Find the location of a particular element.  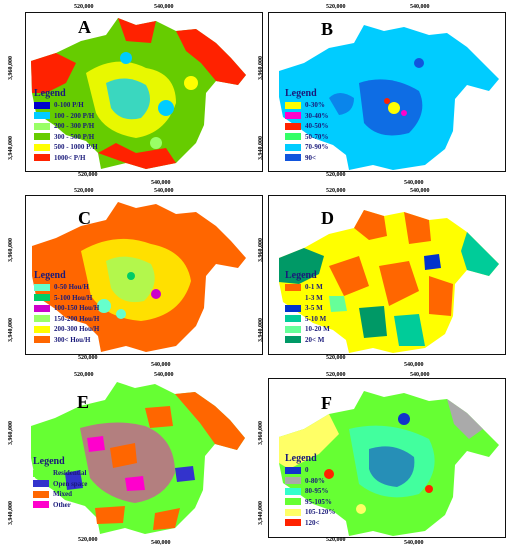

legend-item: 95-105% is located at coordinates (310, 502).